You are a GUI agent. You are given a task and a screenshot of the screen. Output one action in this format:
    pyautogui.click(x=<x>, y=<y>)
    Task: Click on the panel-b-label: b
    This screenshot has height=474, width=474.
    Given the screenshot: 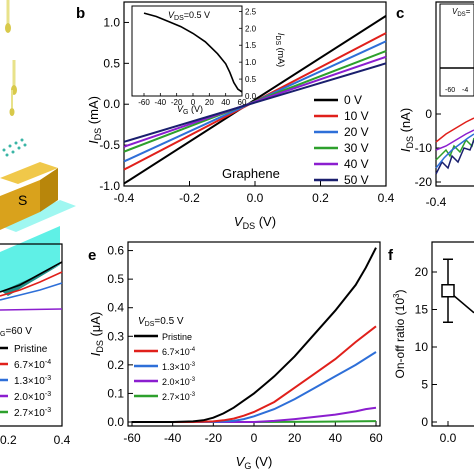 What is the action you would take?
    pyautogui.click(x=80, y=13)
    